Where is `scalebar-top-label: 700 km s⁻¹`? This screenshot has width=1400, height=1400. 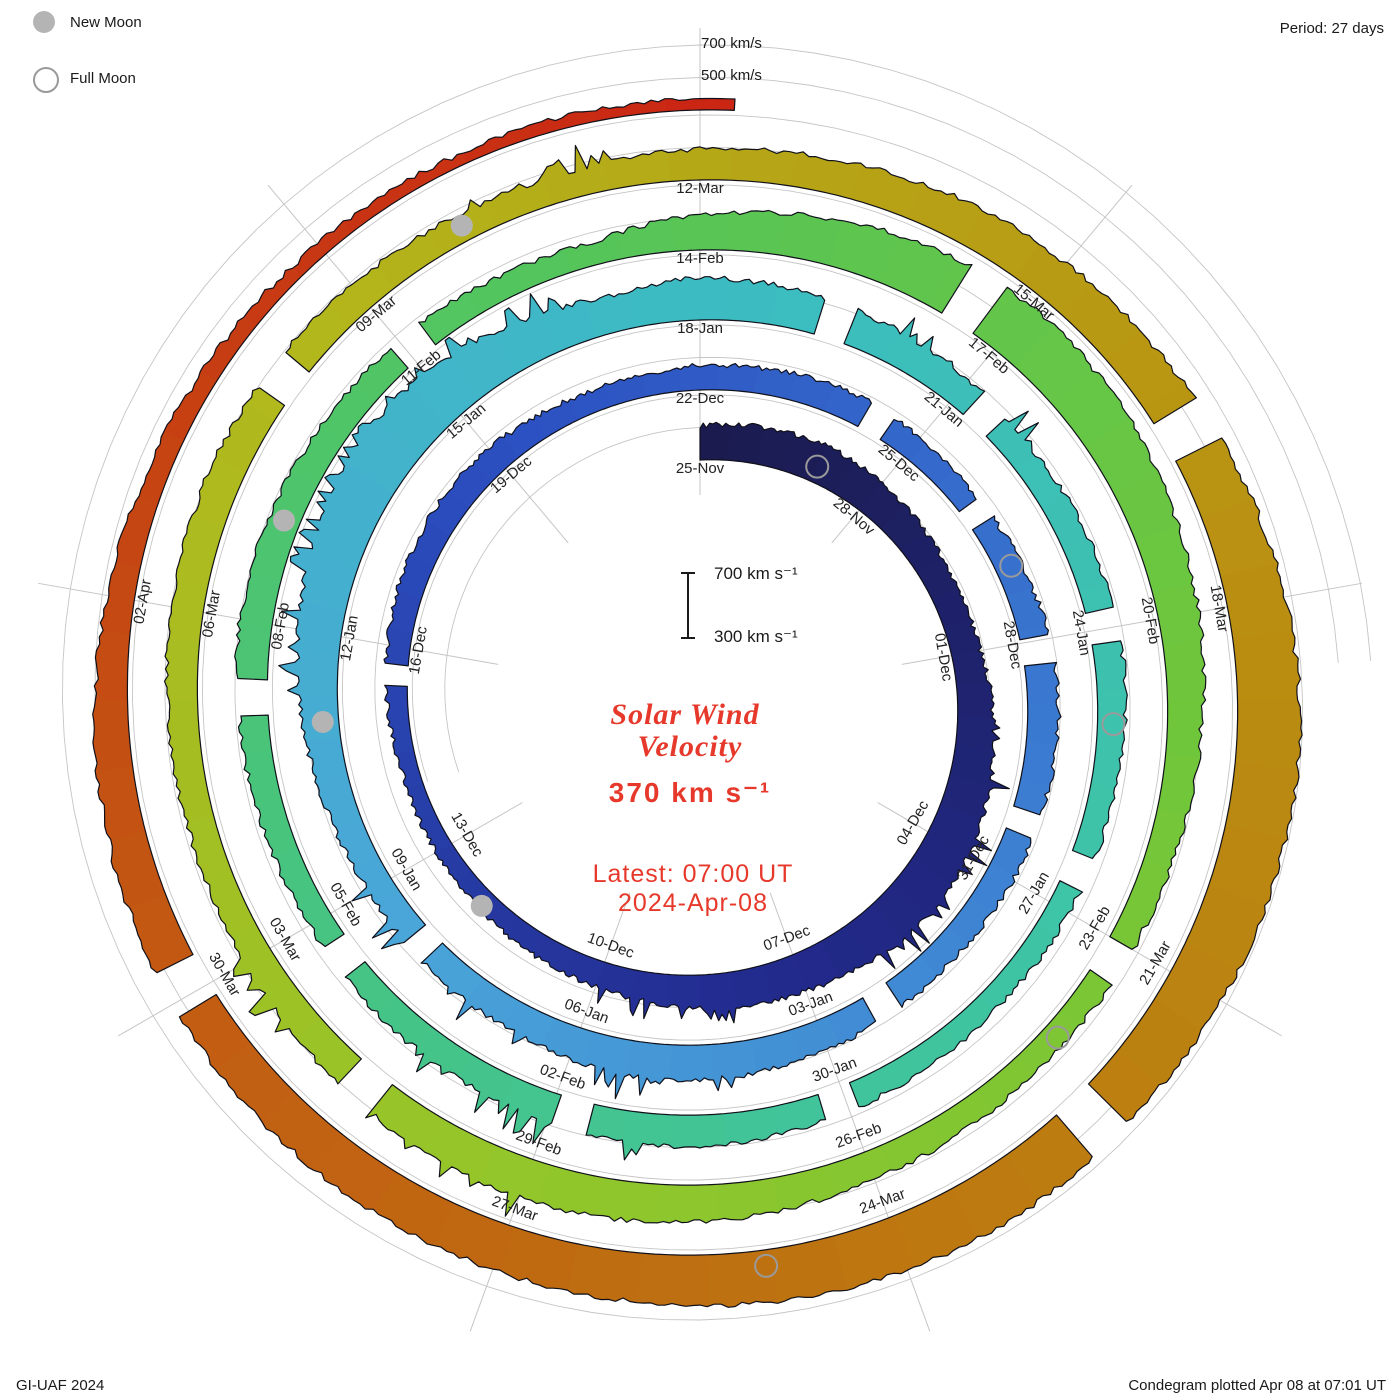
scalebar-top-label: 700 km s⁻¹ is located at coordinates (756, 573).